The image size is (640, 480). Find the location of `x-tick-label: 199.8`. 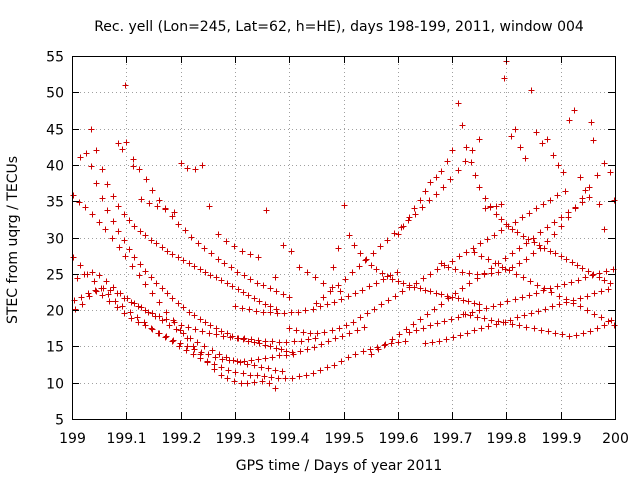

x-tick-label: 199.8 is located at coordinates (506, 439).